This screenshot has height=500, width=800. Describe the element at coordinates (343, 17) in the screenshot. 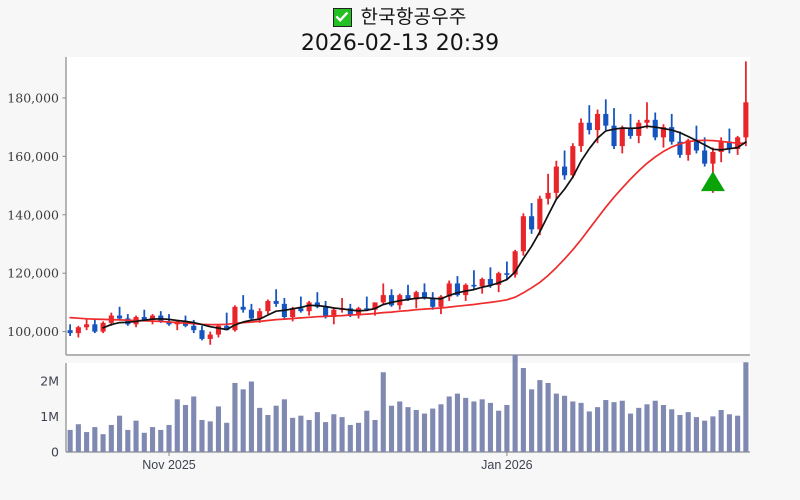

I see `green-check-icon` at that location.